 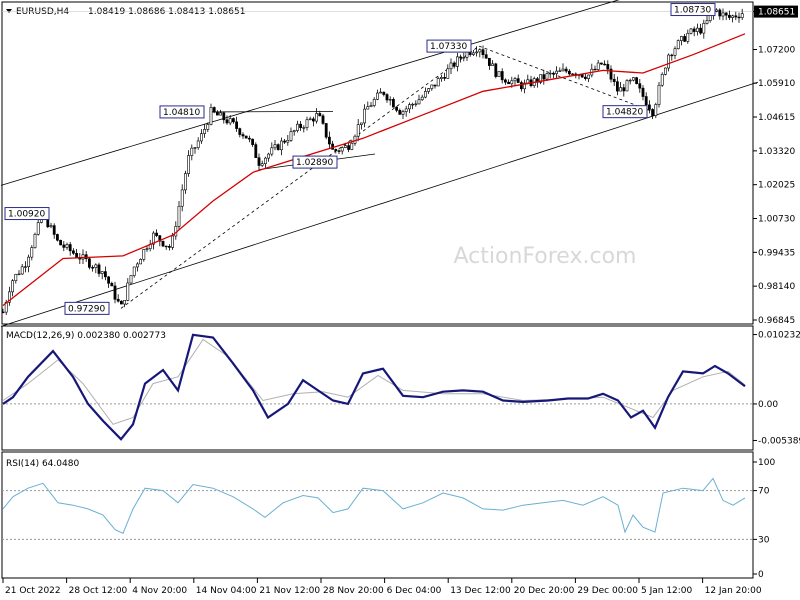 I want to click on triangle-upper-line, so click(x=272, y=112).